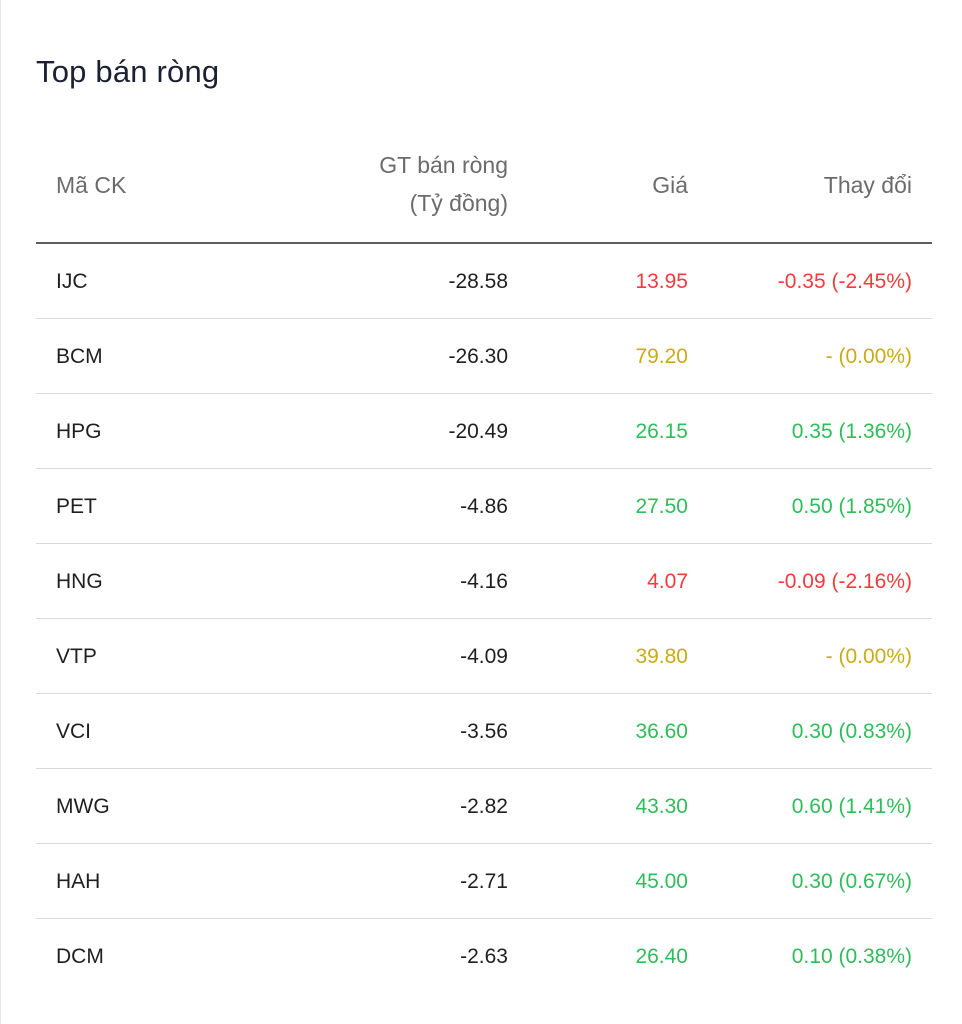  I want to click on net-sell-value: -2.82, so click(484, 806).